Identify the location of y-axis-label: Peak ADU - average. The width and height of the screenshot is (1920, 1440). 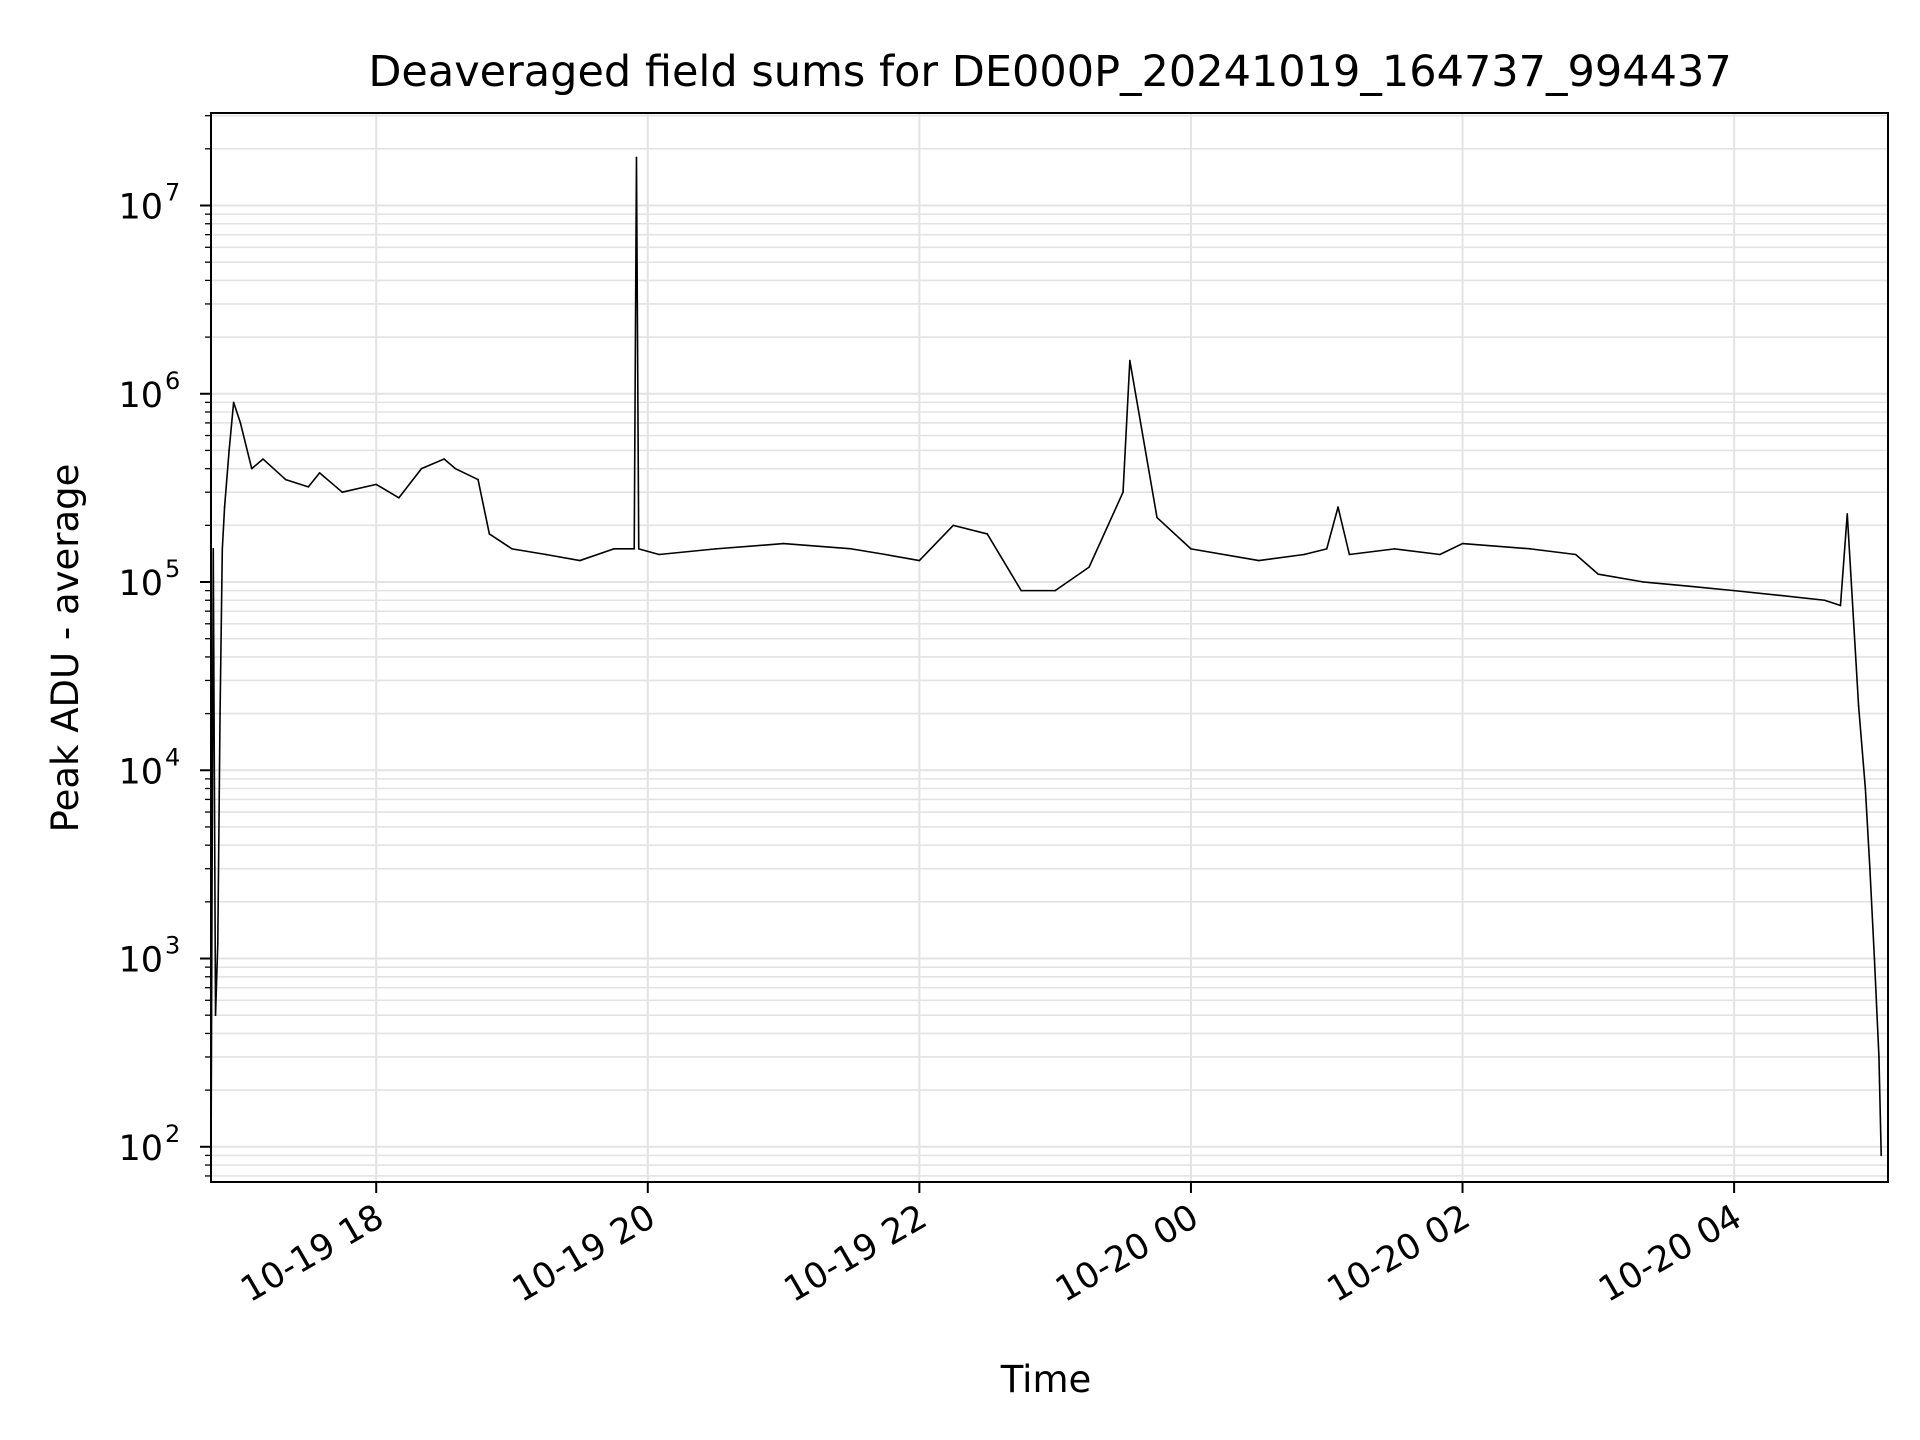
(65, 648).